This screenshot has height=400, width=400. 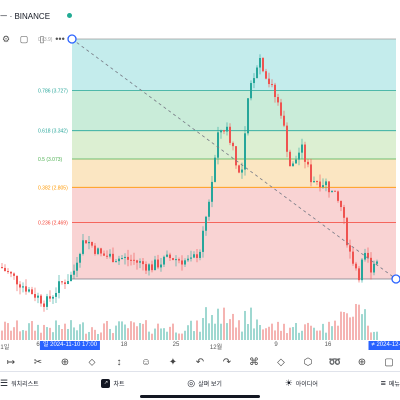 What do you see at coordinates (50, 160) in the screenshot?
I see `fib-level-label: 0.5 (3.073)` at bounding box center [50, 160].